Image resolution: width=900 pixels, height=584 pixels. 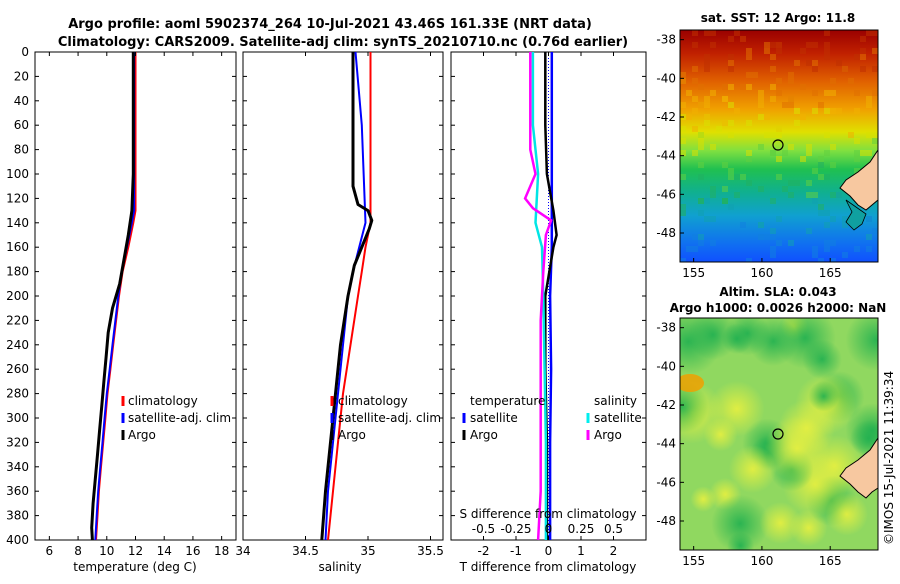 I want to click on argo-position-marker, so click(x=778, y=434).